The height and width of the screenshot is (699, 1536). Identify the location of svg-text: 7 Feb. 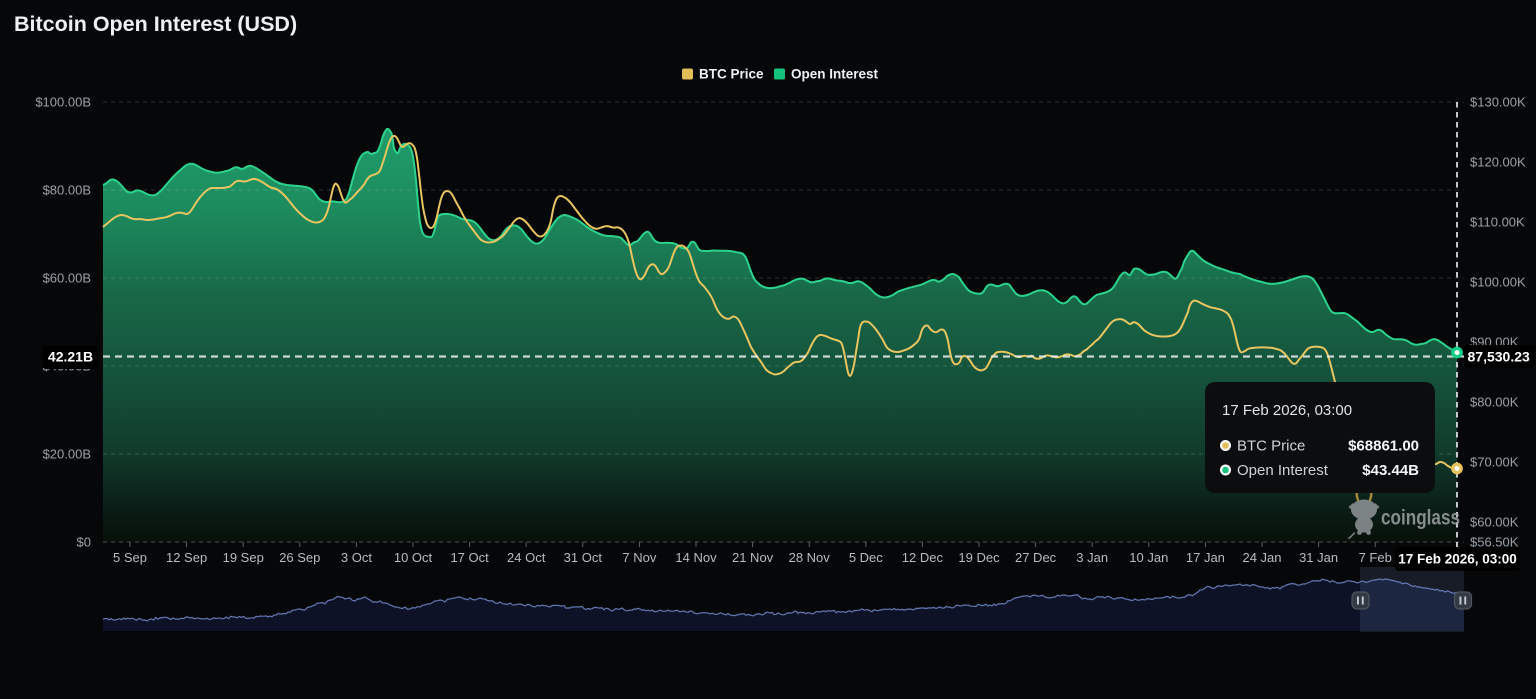
(1375, 557).